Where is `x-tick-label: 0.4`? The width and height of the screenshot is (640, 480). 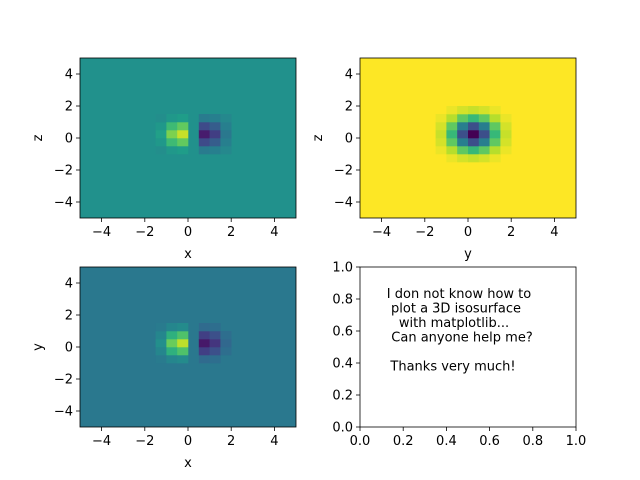 x-tick-label: 0.4 is located at coordinates (446, 441).